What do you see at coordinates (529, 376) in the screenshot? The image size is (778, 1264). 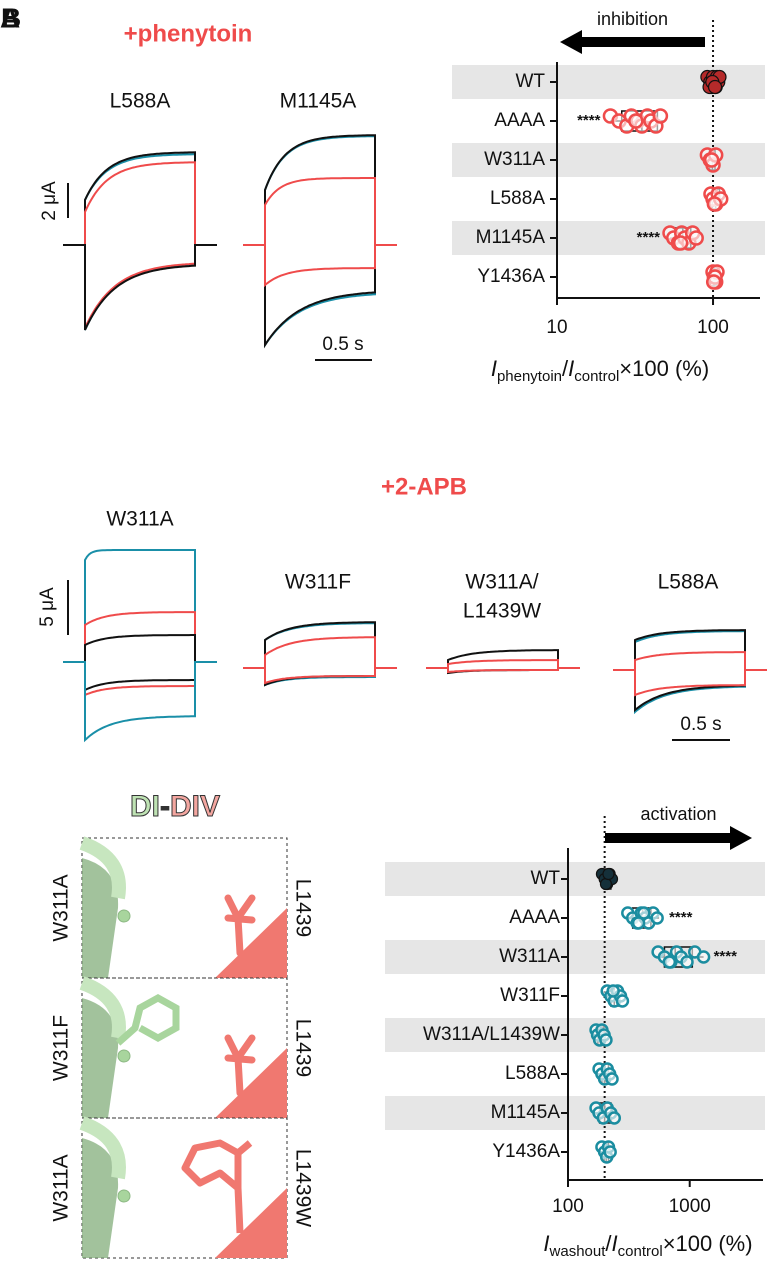 I see `x-axis-label-part: phenytoin` at bounding box center [529, 376].